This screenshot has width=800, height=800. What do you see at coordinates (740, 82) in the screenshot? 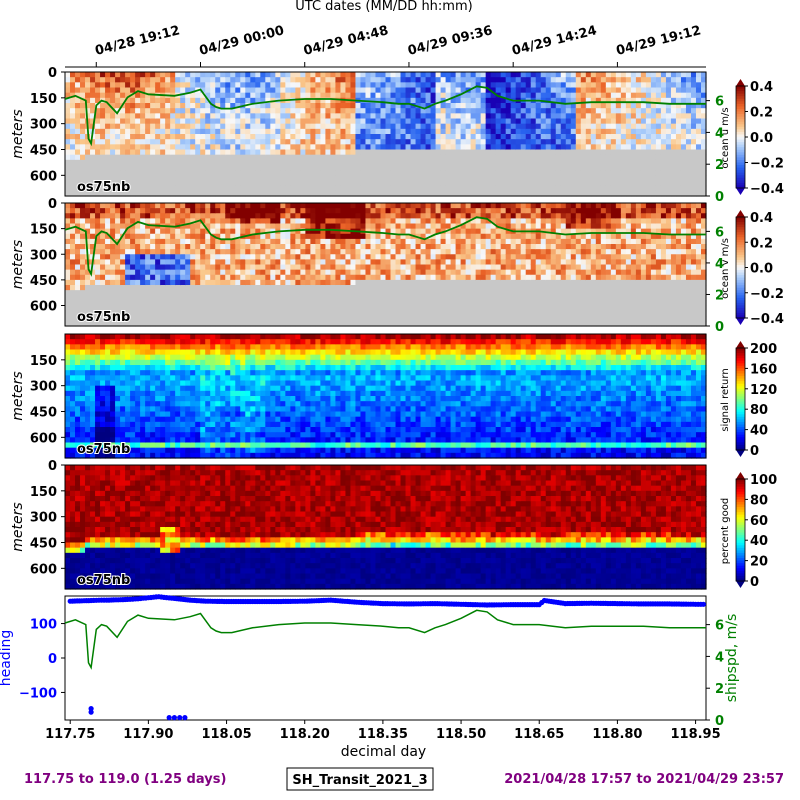
I see `colorbar-extend-top` at bounding box center [740, 82].